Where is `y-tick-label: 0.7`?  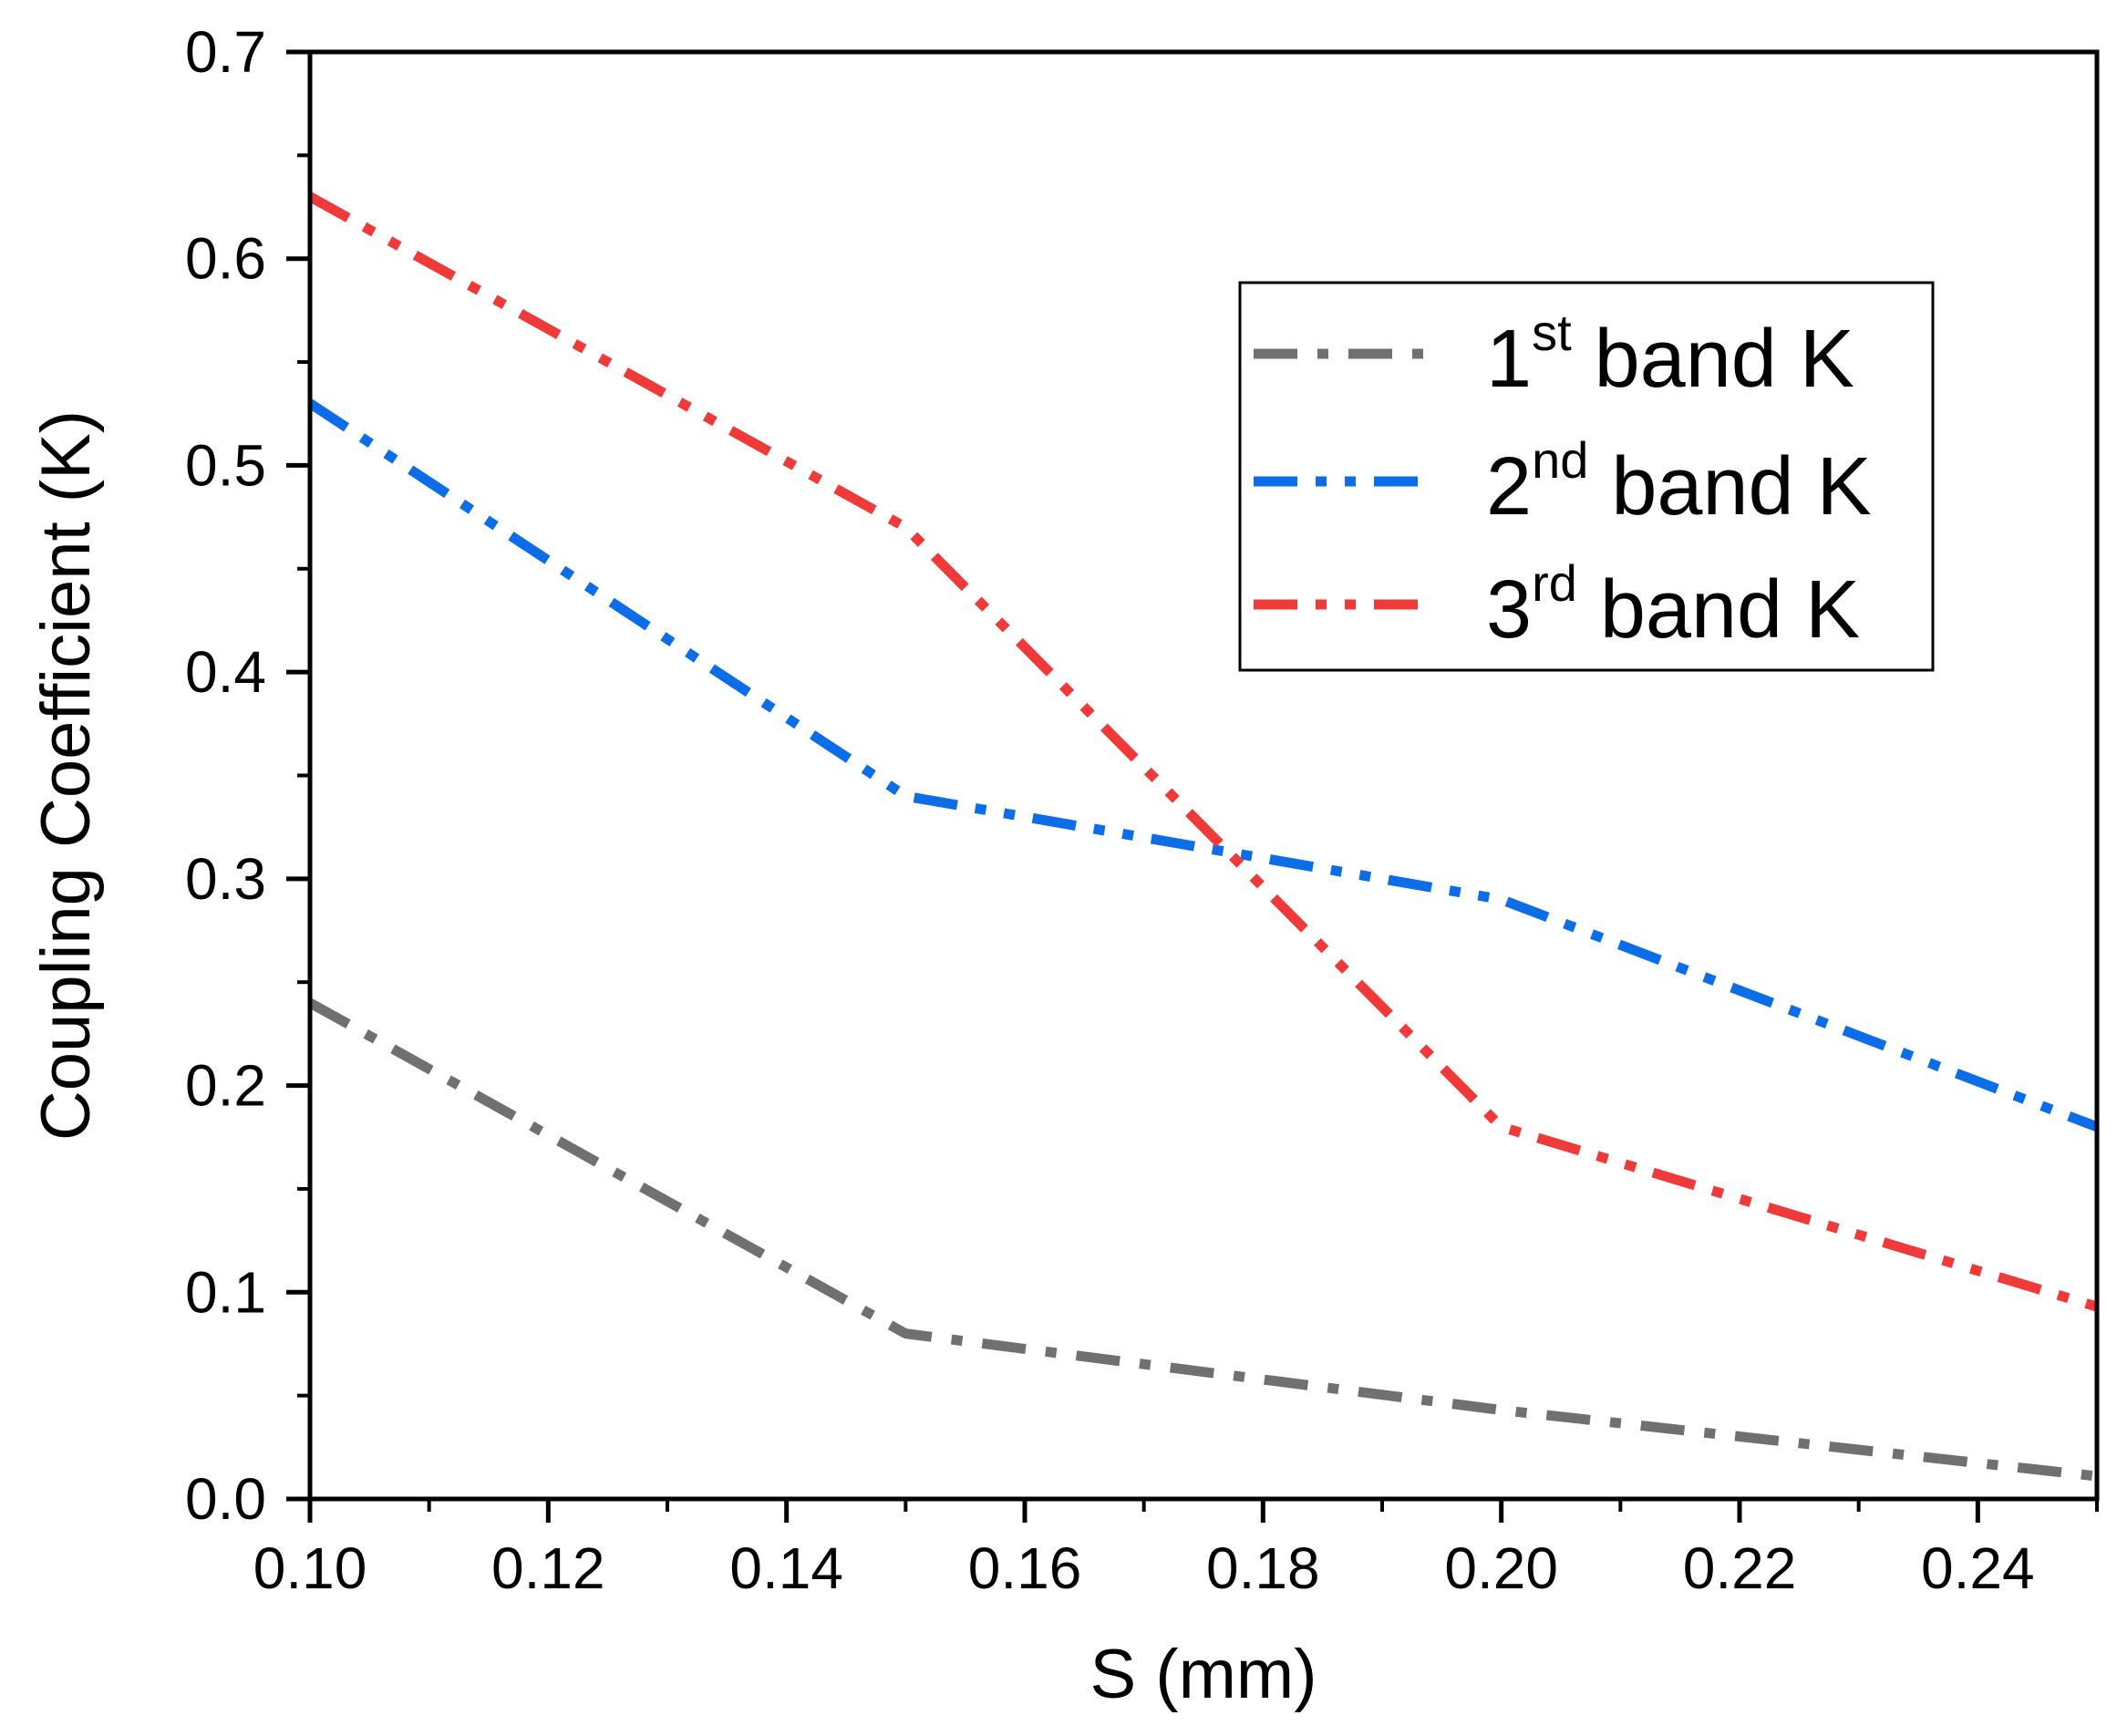 y-tick-label: 0.7 is located at coordinates (225, 52).